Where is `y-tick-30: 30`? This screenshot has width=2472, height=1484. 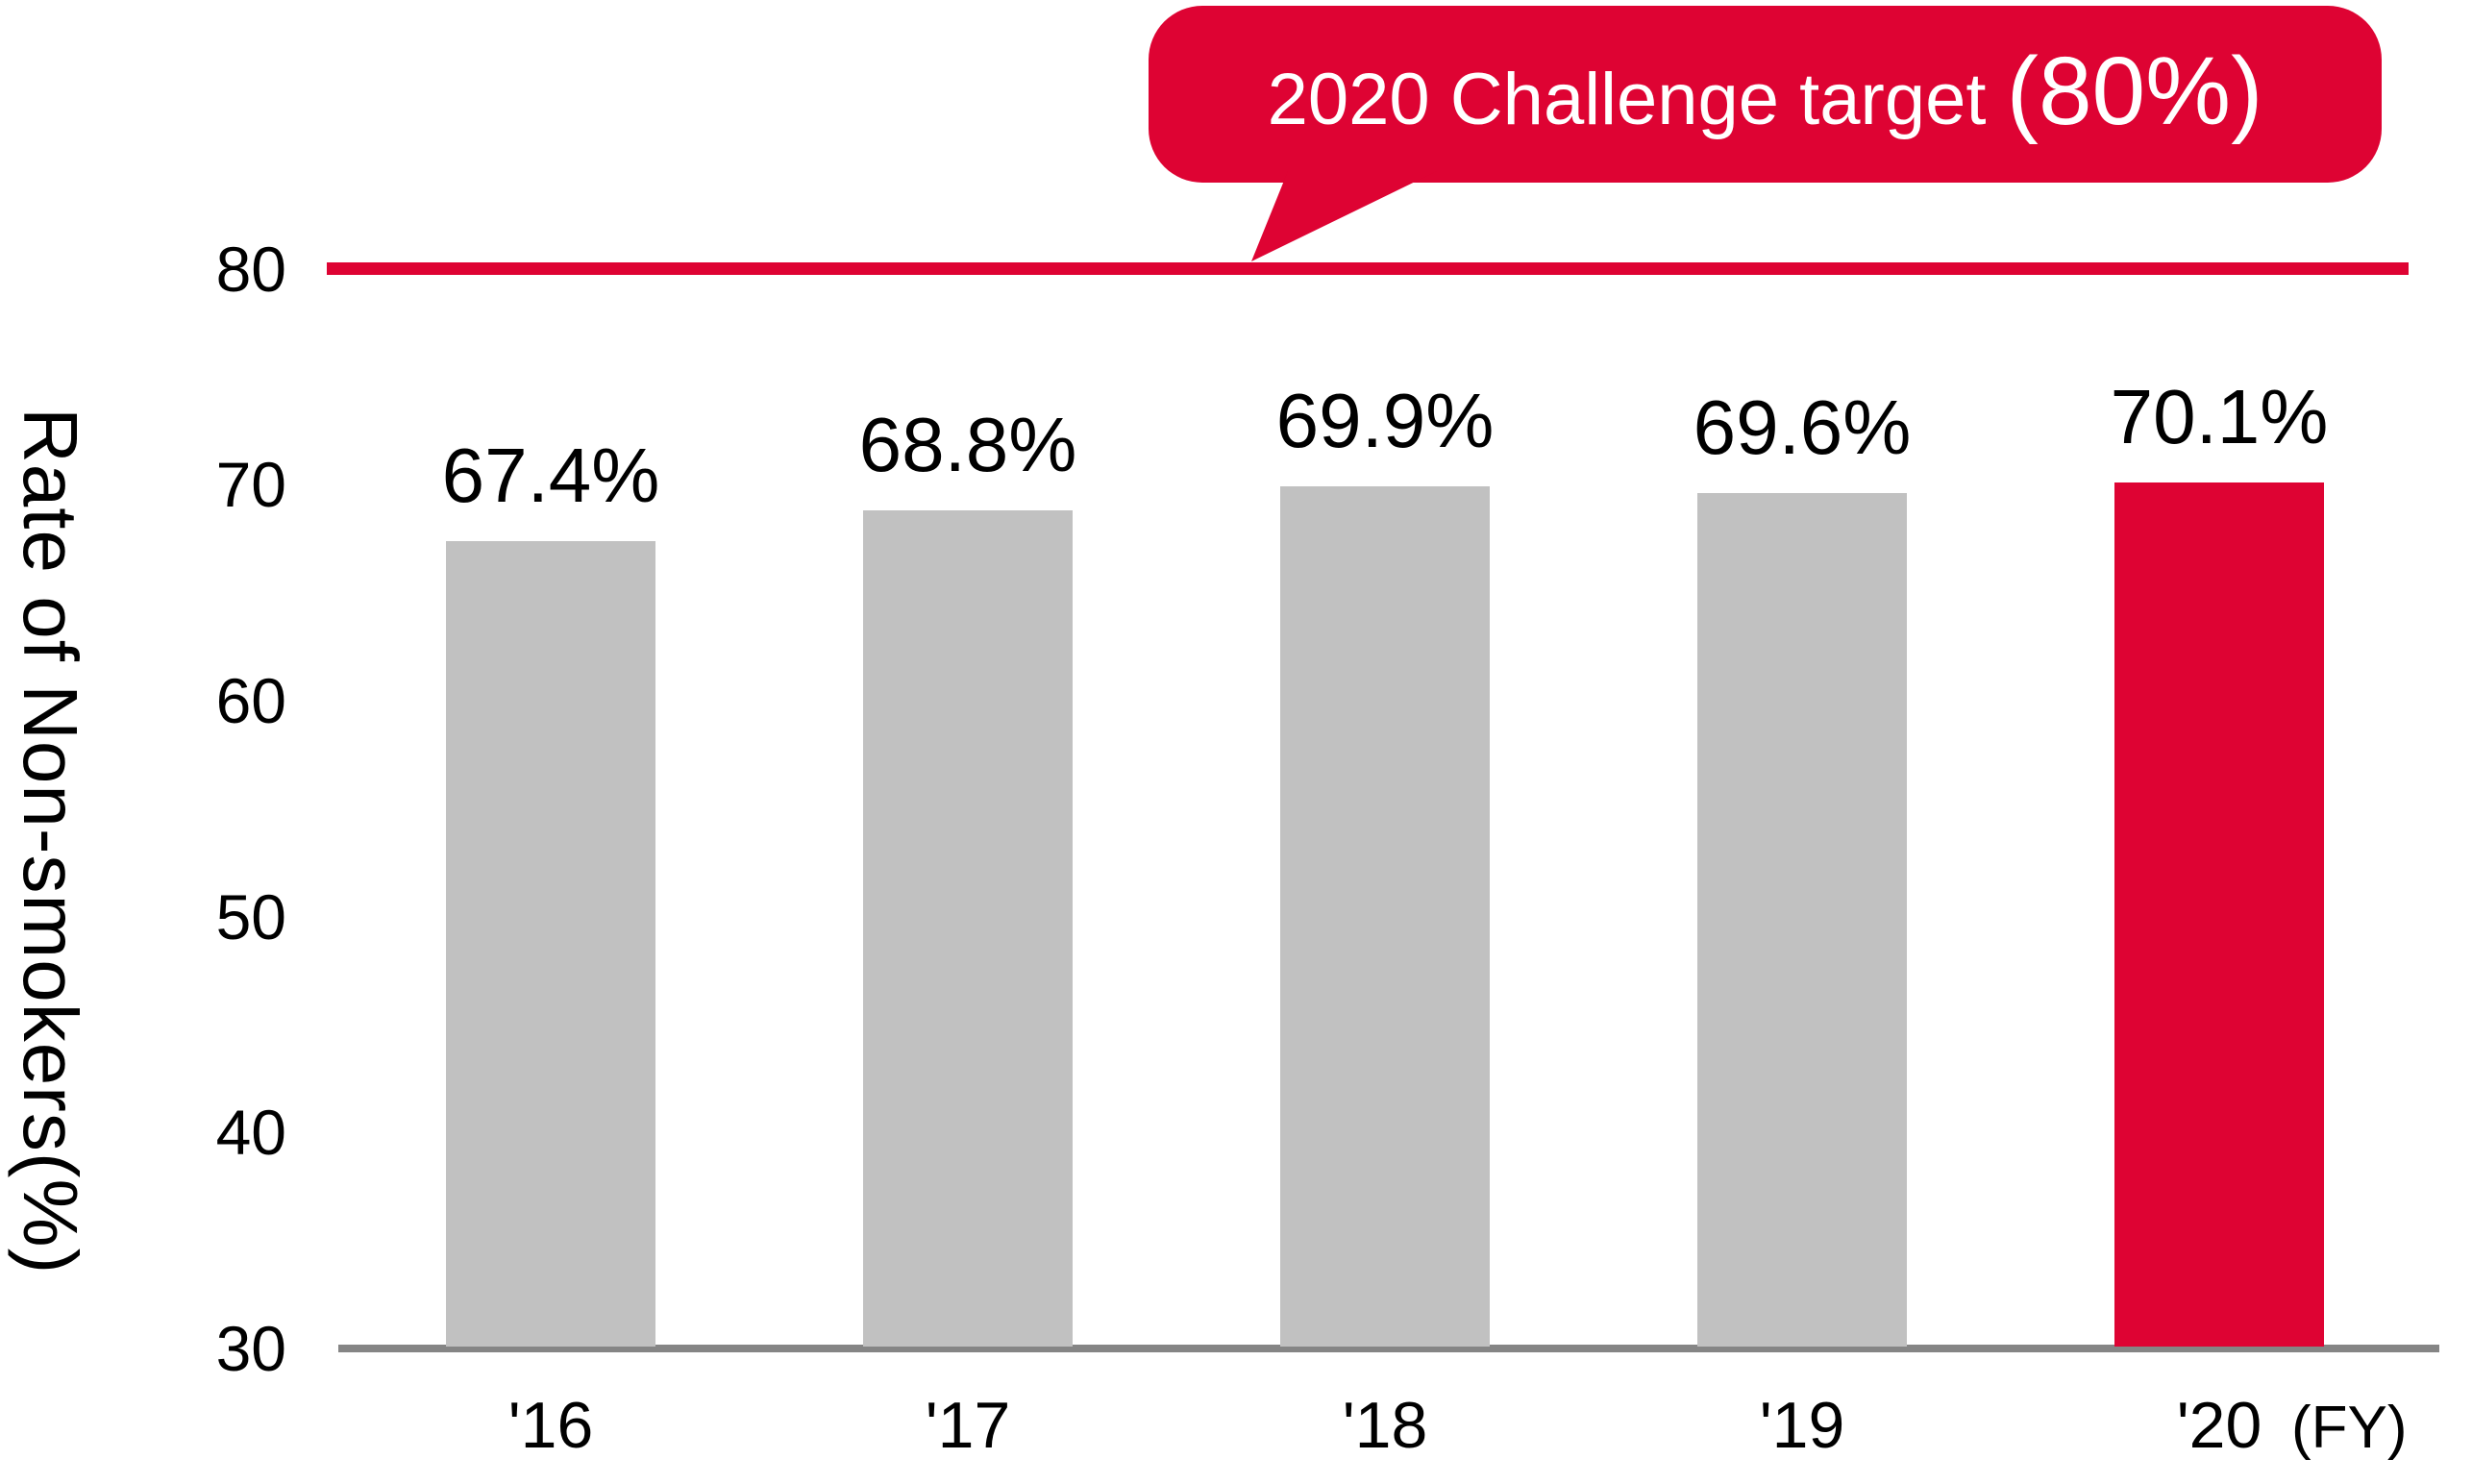 y-tick-30: 30 is located at coordinates (250, 1348).